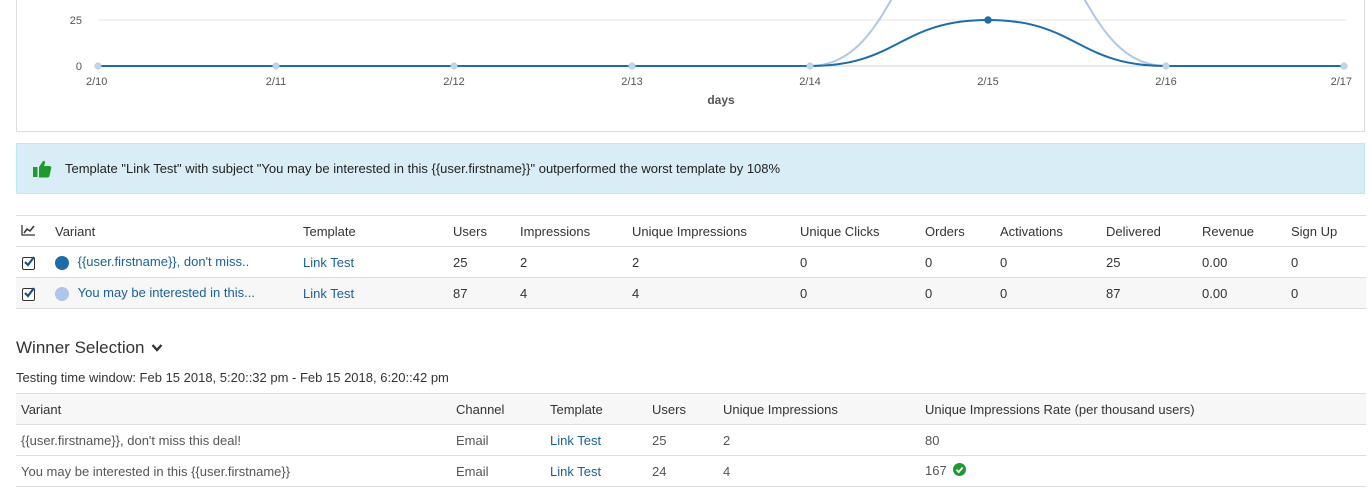 This screenshot has height=501, width=1372. What do you see at coordinates (460, 293) in the screenshot?
I see `users-cell: 87` at bounding box center [460, 293].